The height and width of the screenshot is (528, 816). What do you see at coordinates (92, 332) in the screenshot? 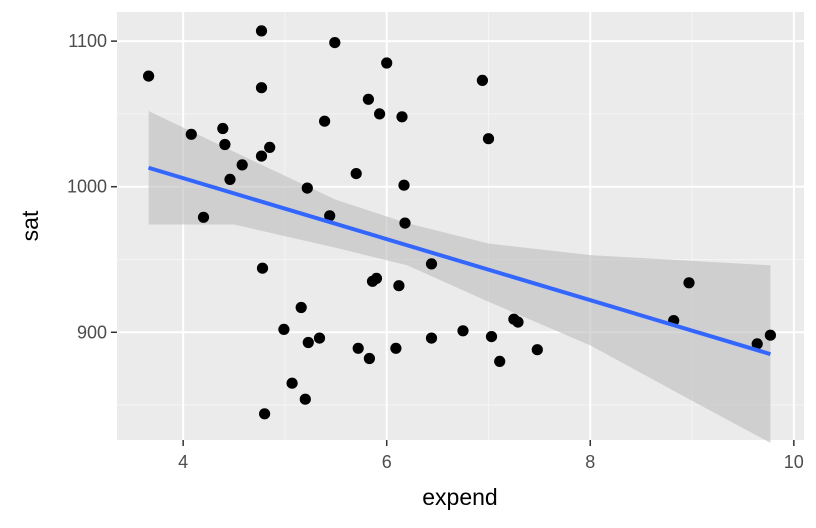
I see `y-tick-label: 900` at bounding box center [92, 332].